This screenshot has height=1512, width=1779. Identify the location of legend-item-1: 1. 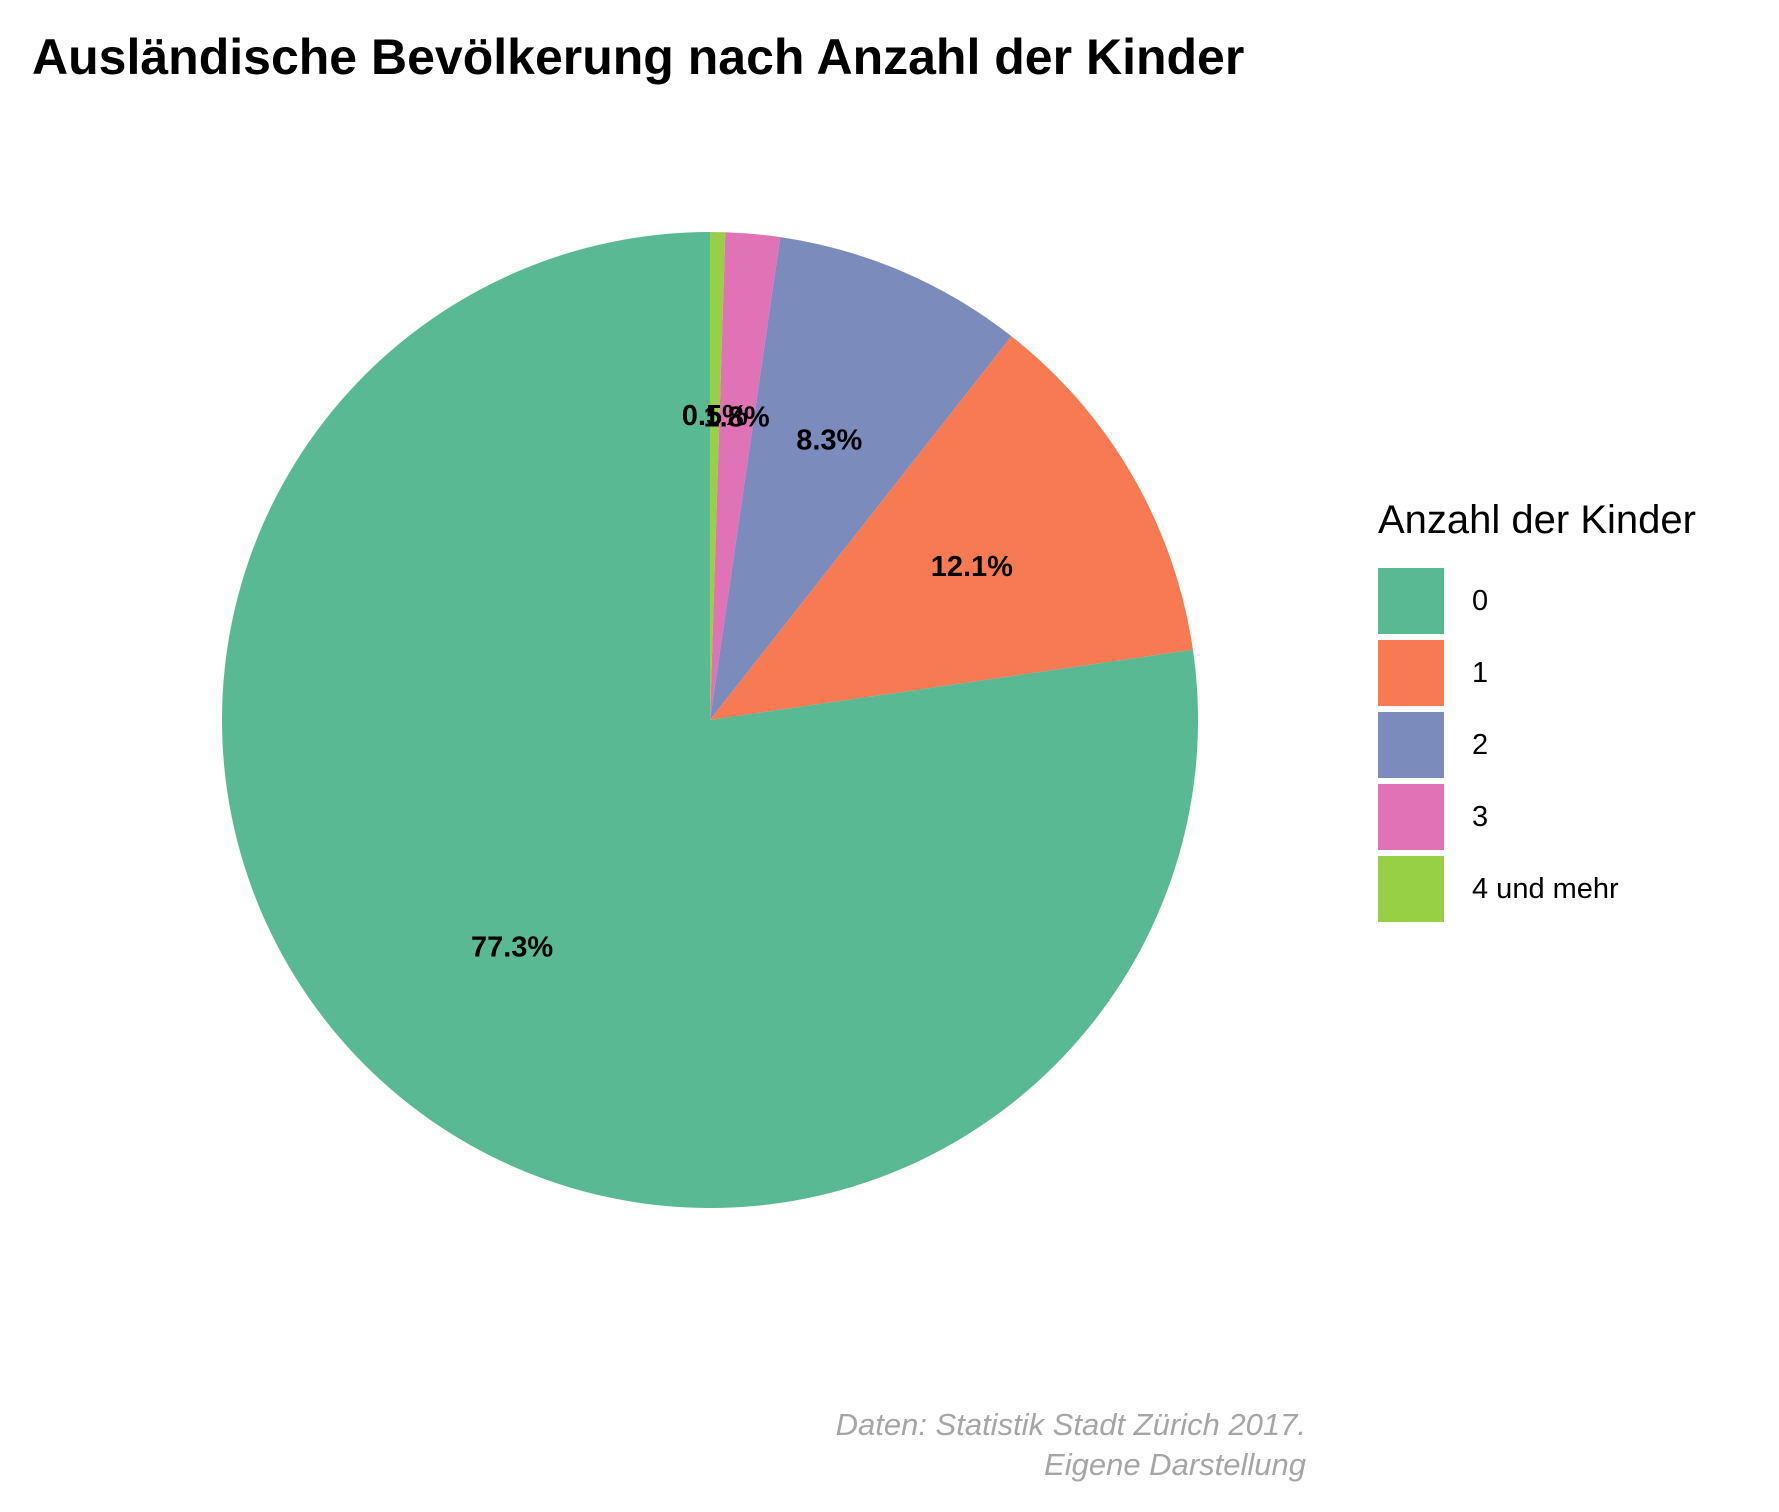
(1537, 673).